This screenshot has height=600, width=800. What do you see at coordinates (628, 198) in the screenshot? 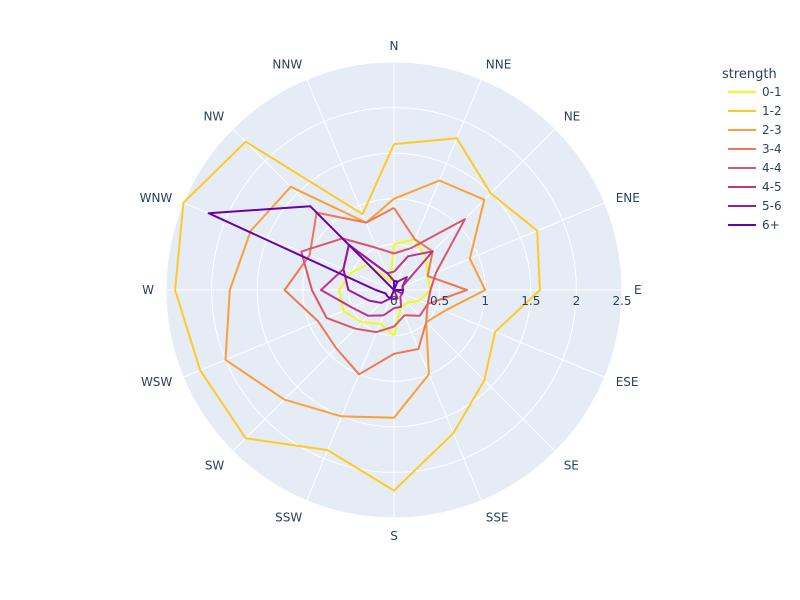
I see `angular-tick-label: ENE` at bounding box center [628, 198].